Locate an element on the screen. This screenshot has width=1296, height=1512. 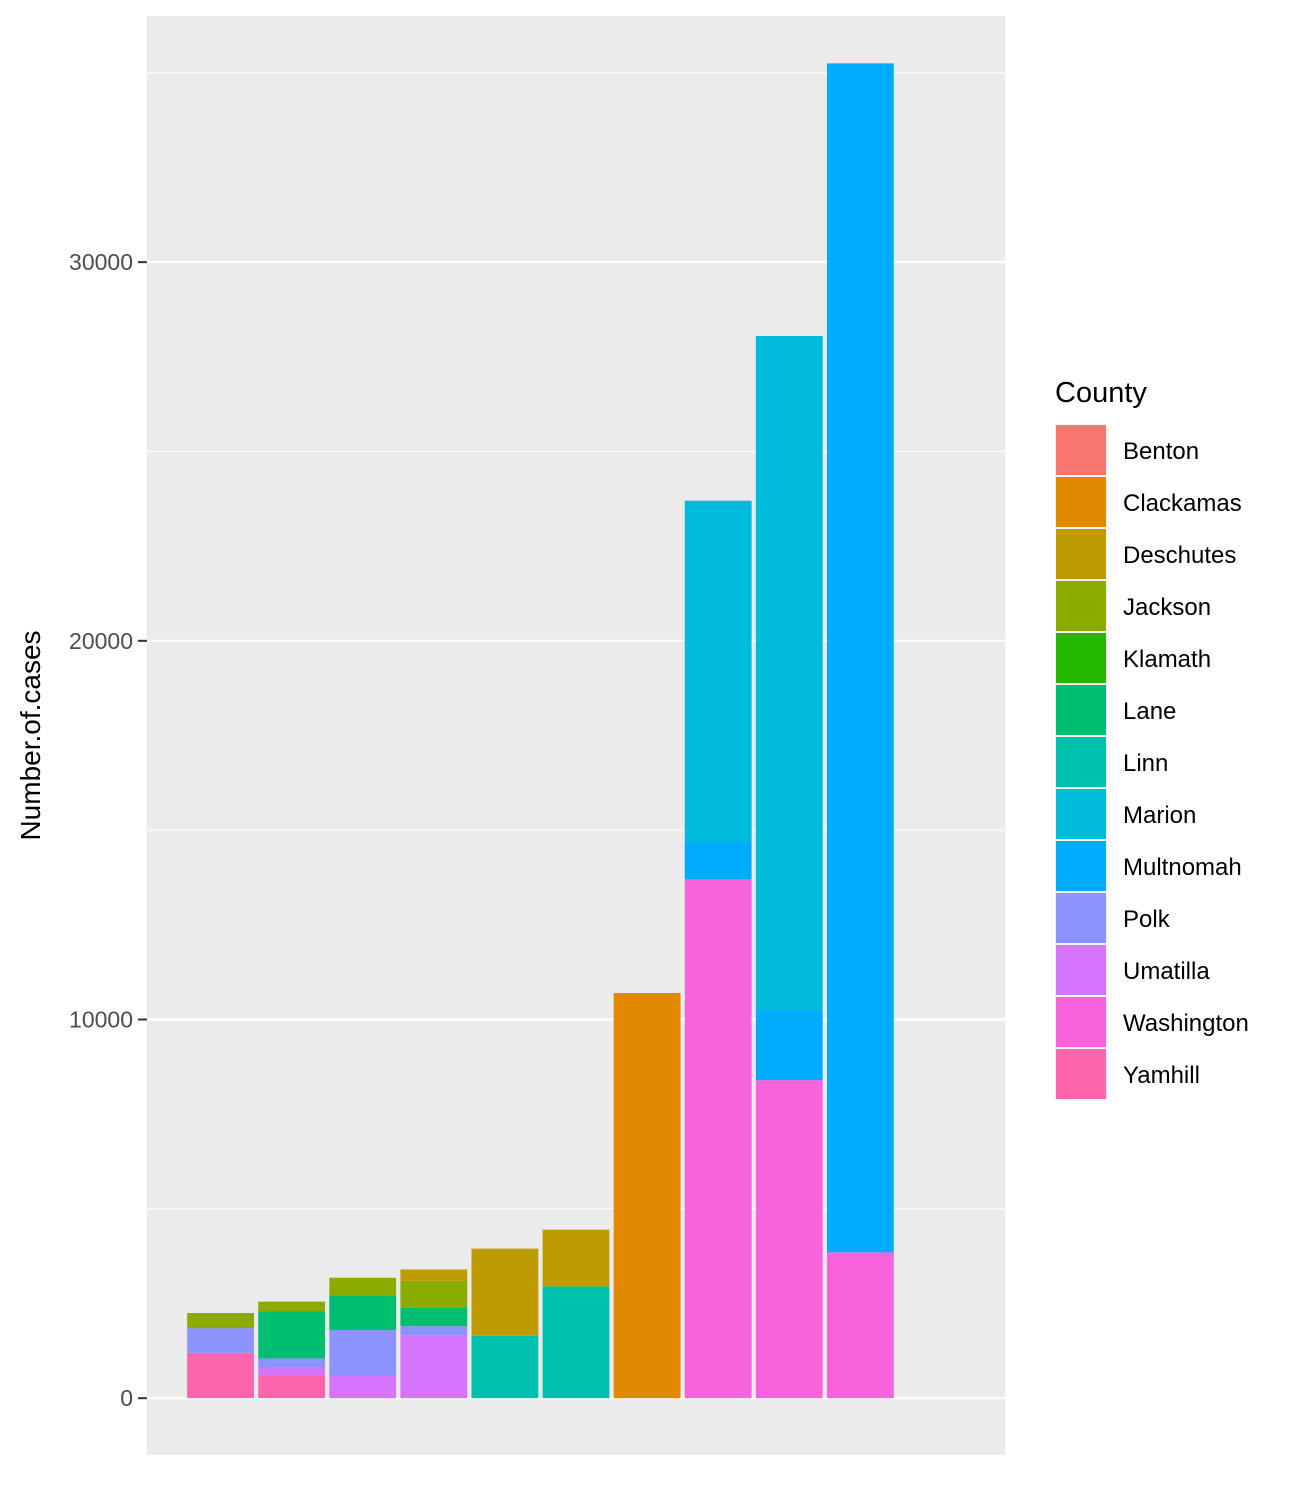
legend-label: Jackson is located at coordinates (1167, 607).